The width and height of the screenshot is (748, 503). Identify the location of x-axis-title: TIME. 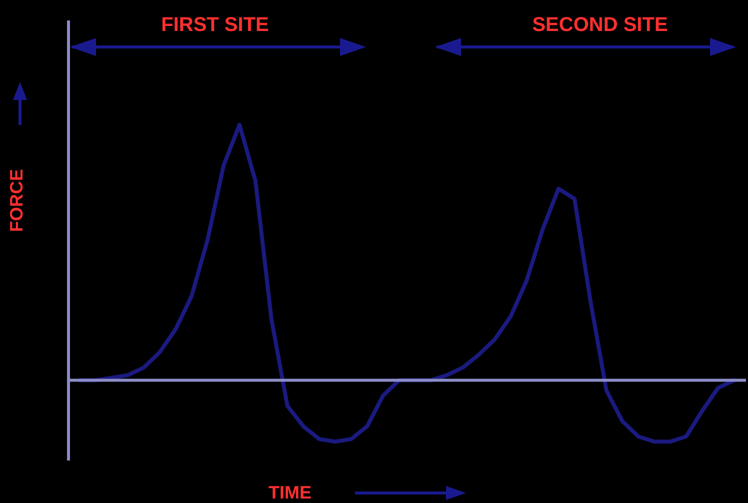
(290, 492).